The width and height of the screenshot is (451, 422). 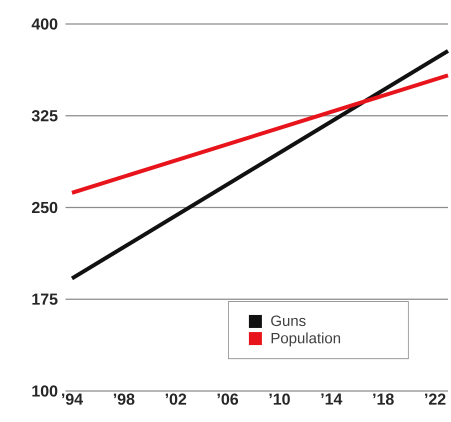 I want to click on x-tick-label: ’14, so click(x=331, y=399).